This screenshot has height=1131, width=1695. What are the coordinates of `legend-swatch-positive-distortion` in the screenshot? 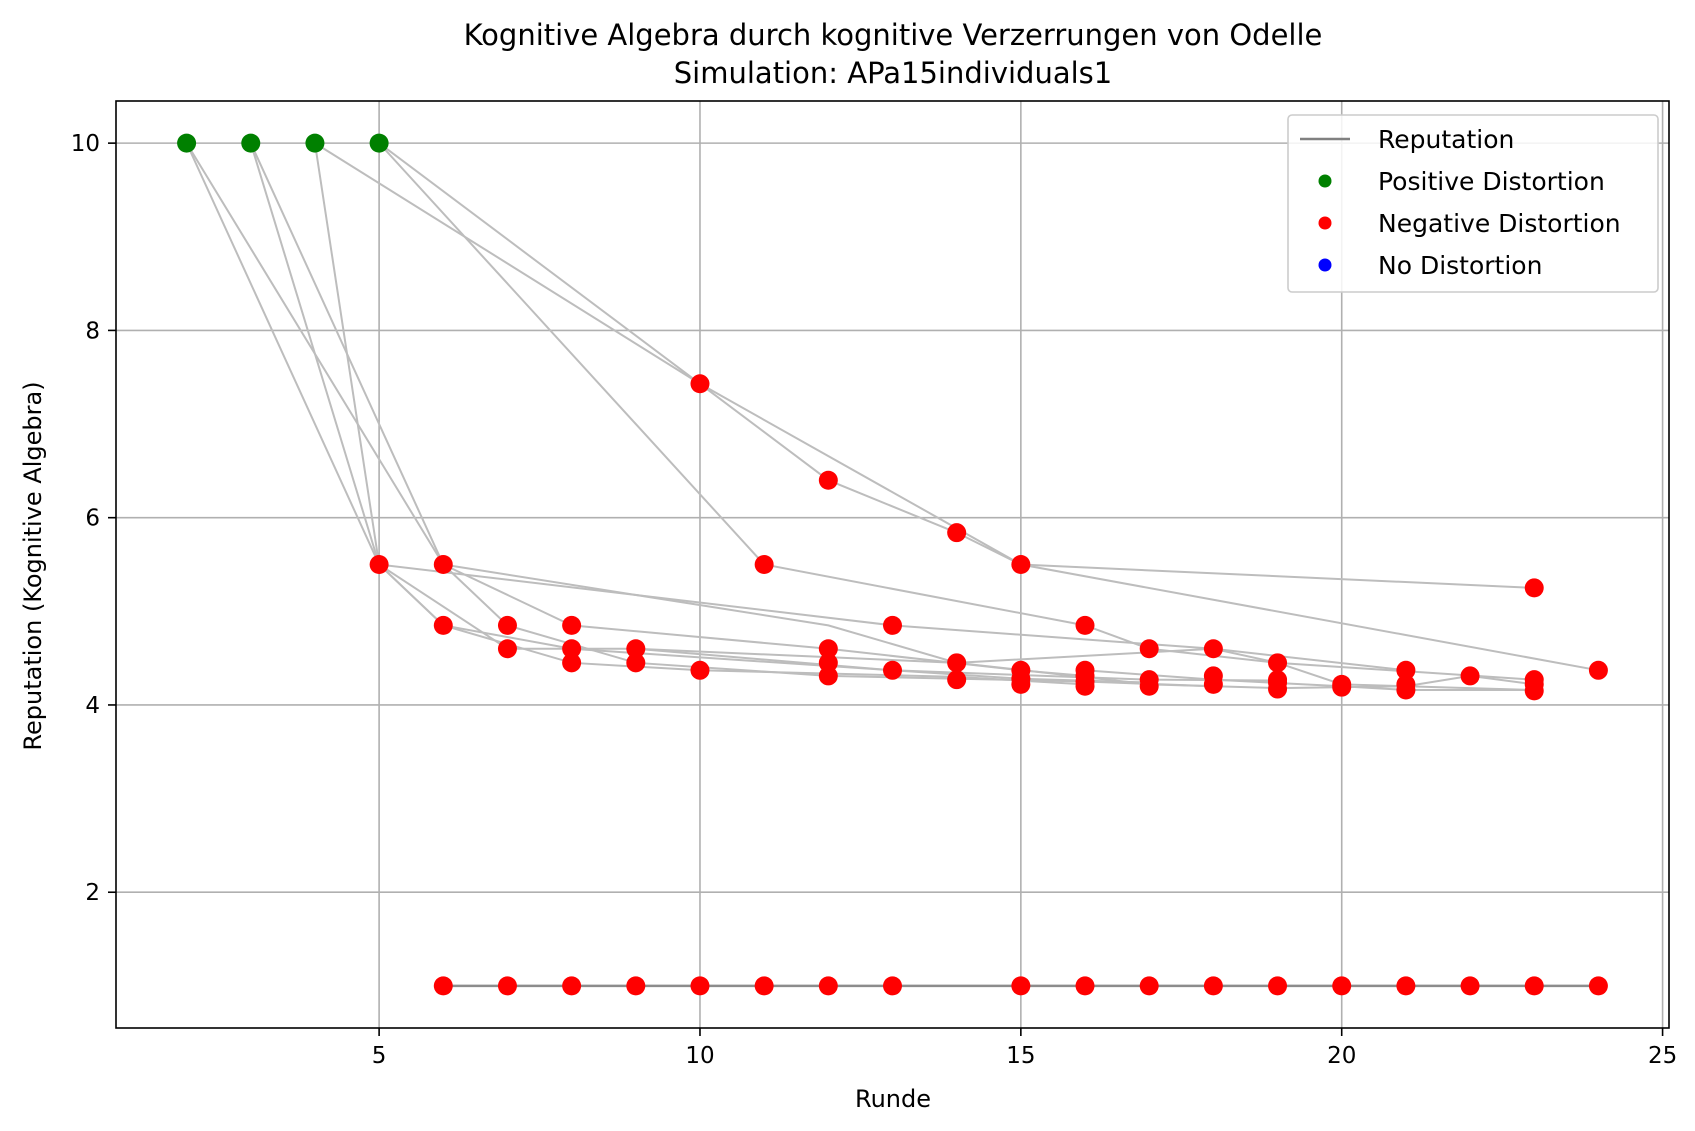 It's located at (1325, 181).